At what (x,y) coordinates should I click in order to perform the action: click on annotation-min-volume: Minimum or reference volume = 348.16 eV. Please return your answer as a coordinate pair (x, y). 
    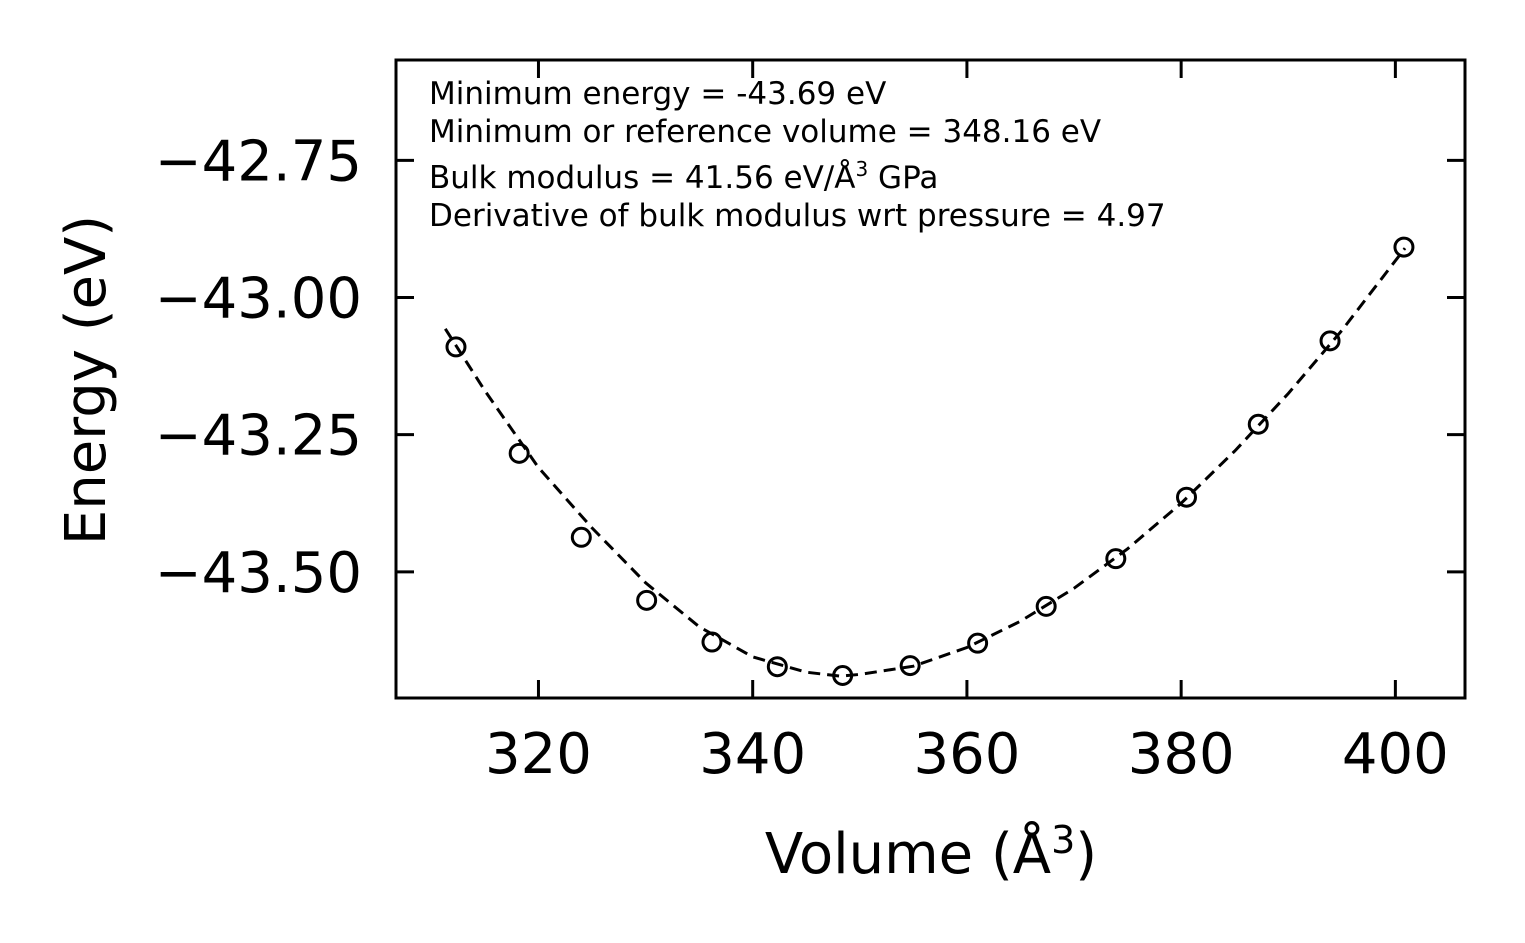
    Looking at the image, I should click on (765, 132).